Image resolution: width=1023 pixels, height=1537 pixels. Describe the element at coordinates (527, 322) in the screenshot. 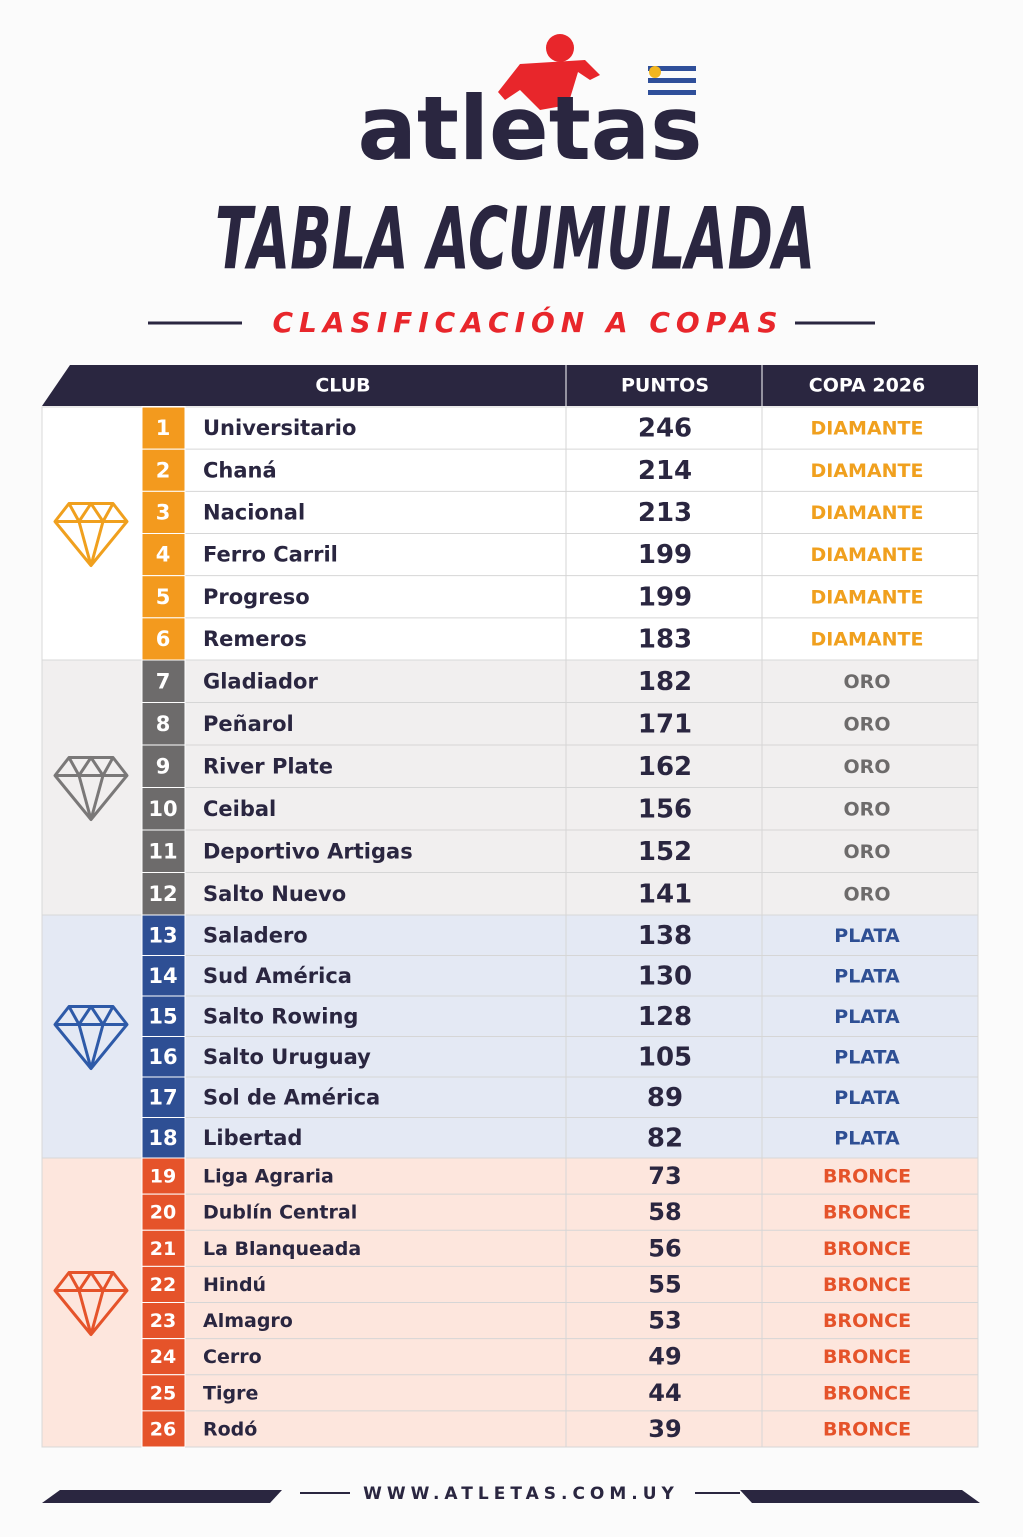

I see `subtitle: CLASIFICACIÓN A COPAS` at that location.